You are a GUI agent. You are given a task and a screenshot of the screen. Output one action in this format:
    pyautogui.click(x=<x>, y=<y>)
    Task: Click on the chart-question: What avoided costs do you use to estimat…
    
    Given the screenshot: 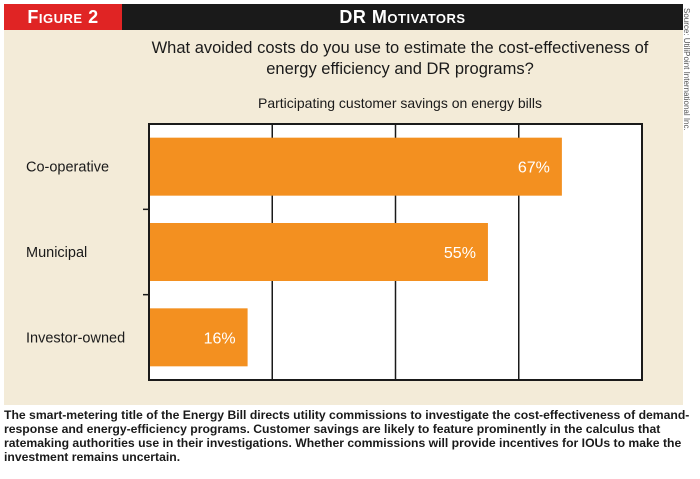 What is the action you would take?
    pyautogui.click(x=400, y=58)
    